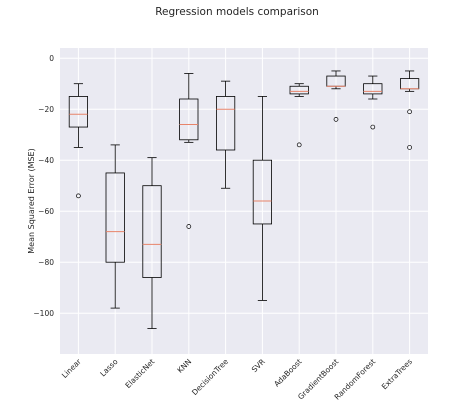 The height and width of the screenshot is (400, 474). What do you see at coordinates (46, 262) in the screenshot?
I see `y-tick-label: −80` at bounding box center [46, 262].